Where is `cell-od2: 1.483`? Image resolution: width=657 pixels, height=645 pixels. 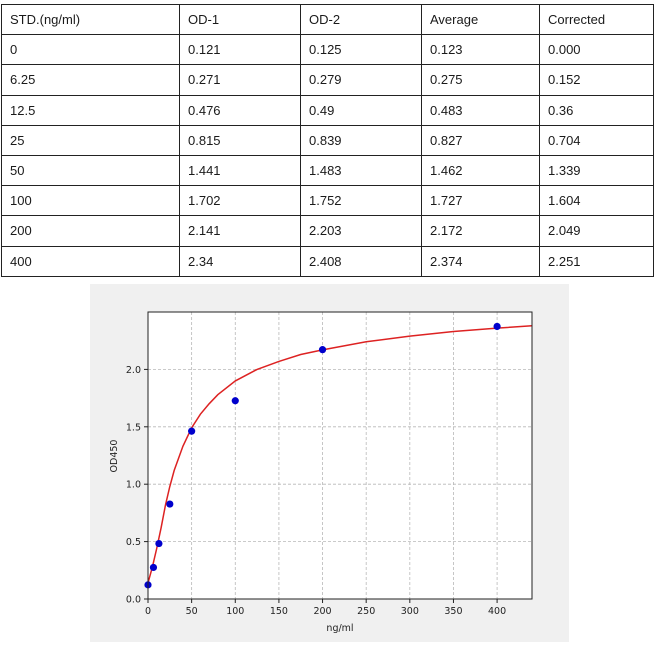
cell-od2: 1.483 is located at coordinates (361, 170).